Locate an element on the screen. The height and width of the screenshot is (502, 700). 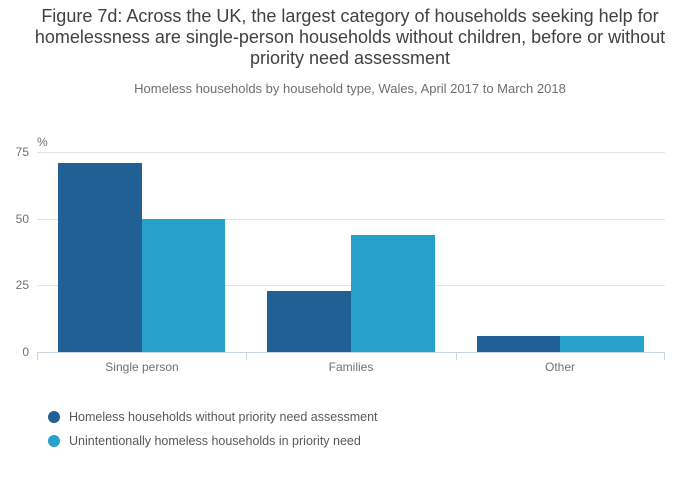
x-category-label-other: Other is located at coordinates (559, 367).